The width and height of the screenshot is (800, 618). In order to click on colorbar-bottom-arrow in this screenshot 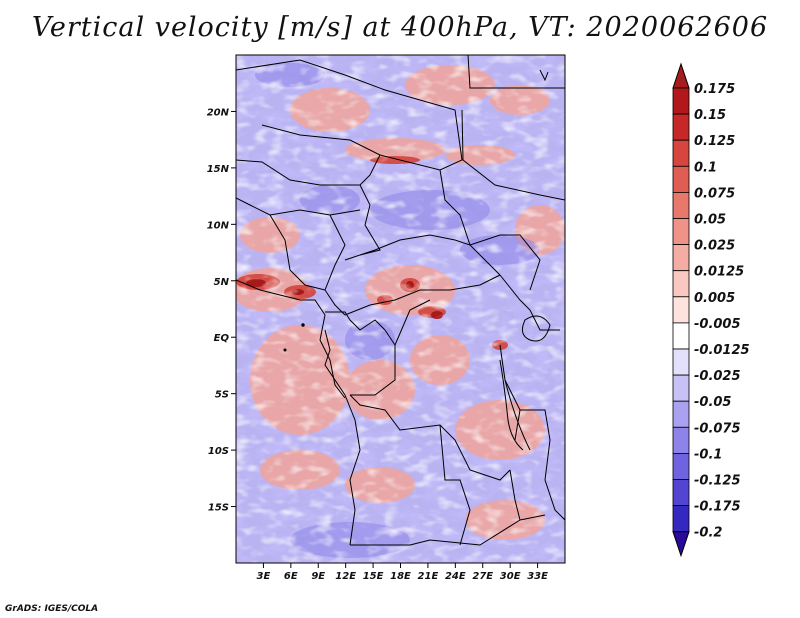, I will do `click(681, 544)`.